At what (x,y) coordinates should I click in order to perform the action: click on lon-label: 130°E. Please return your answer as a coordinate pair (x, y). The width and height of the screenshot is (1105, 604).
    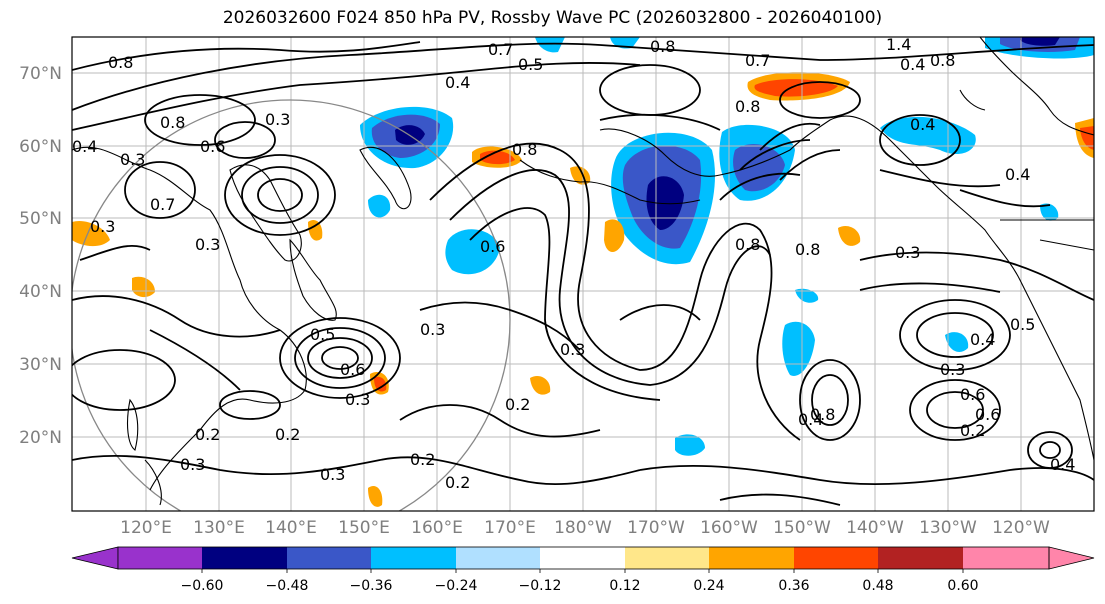
    Looking at the image, I should click on (219, 528).